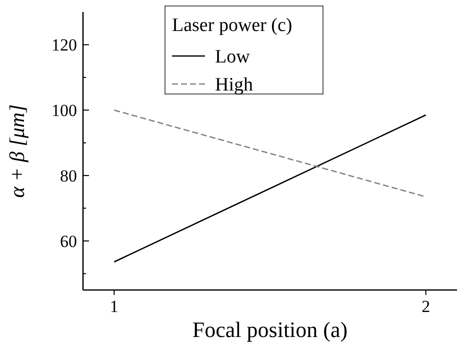 This screenshot has width=466, height=345. Describe the element at coordinates (64, 45) in the screenshot. I see `y-tick-label: 120` at that location.